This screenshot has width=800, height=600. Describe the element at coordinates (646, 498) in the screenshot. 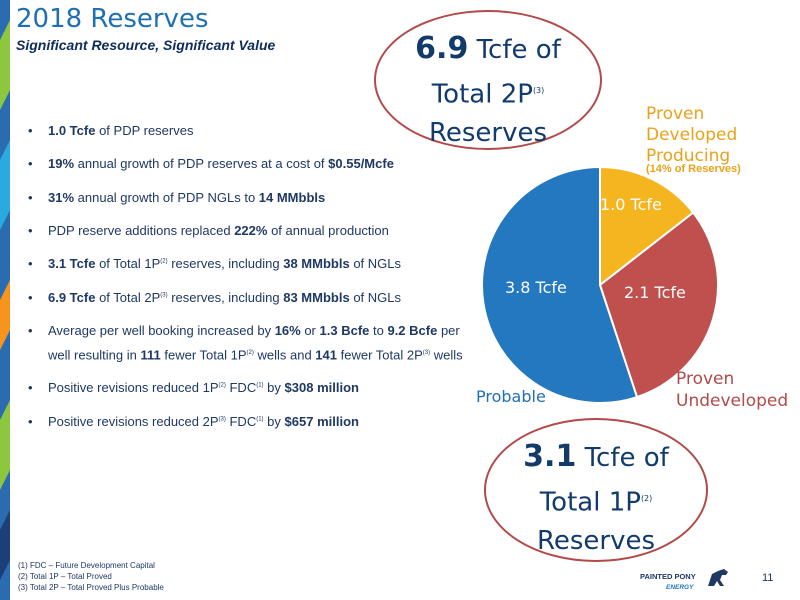

I see `callout-1p-sup: (2)` at that location.